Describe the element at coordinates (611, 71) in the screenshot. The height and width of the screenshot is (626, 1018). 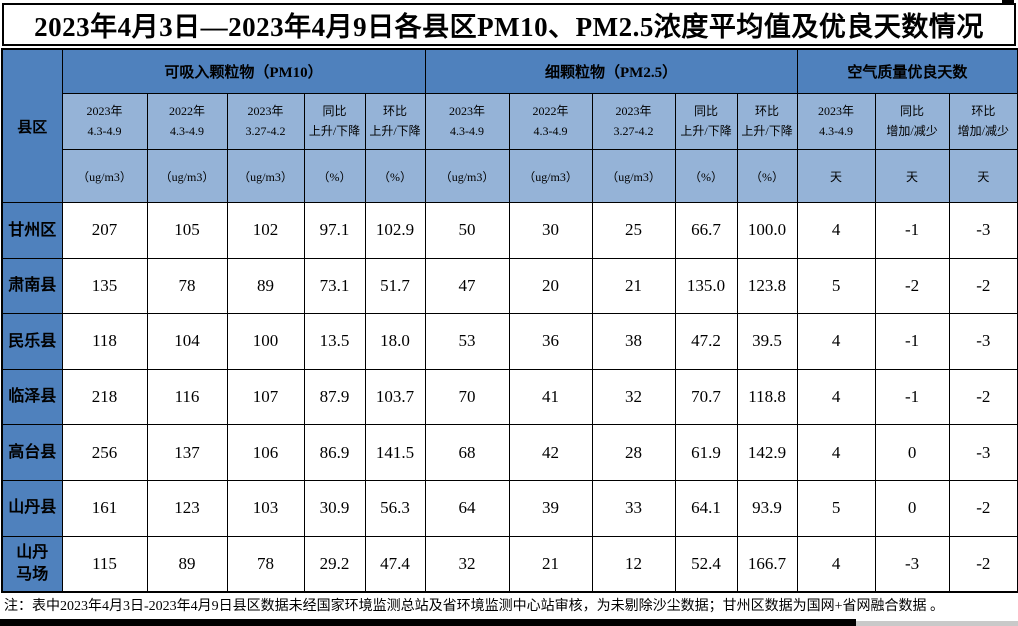
I see `group-header-pm25: 细颗粒物（PM2.5）` at that location.